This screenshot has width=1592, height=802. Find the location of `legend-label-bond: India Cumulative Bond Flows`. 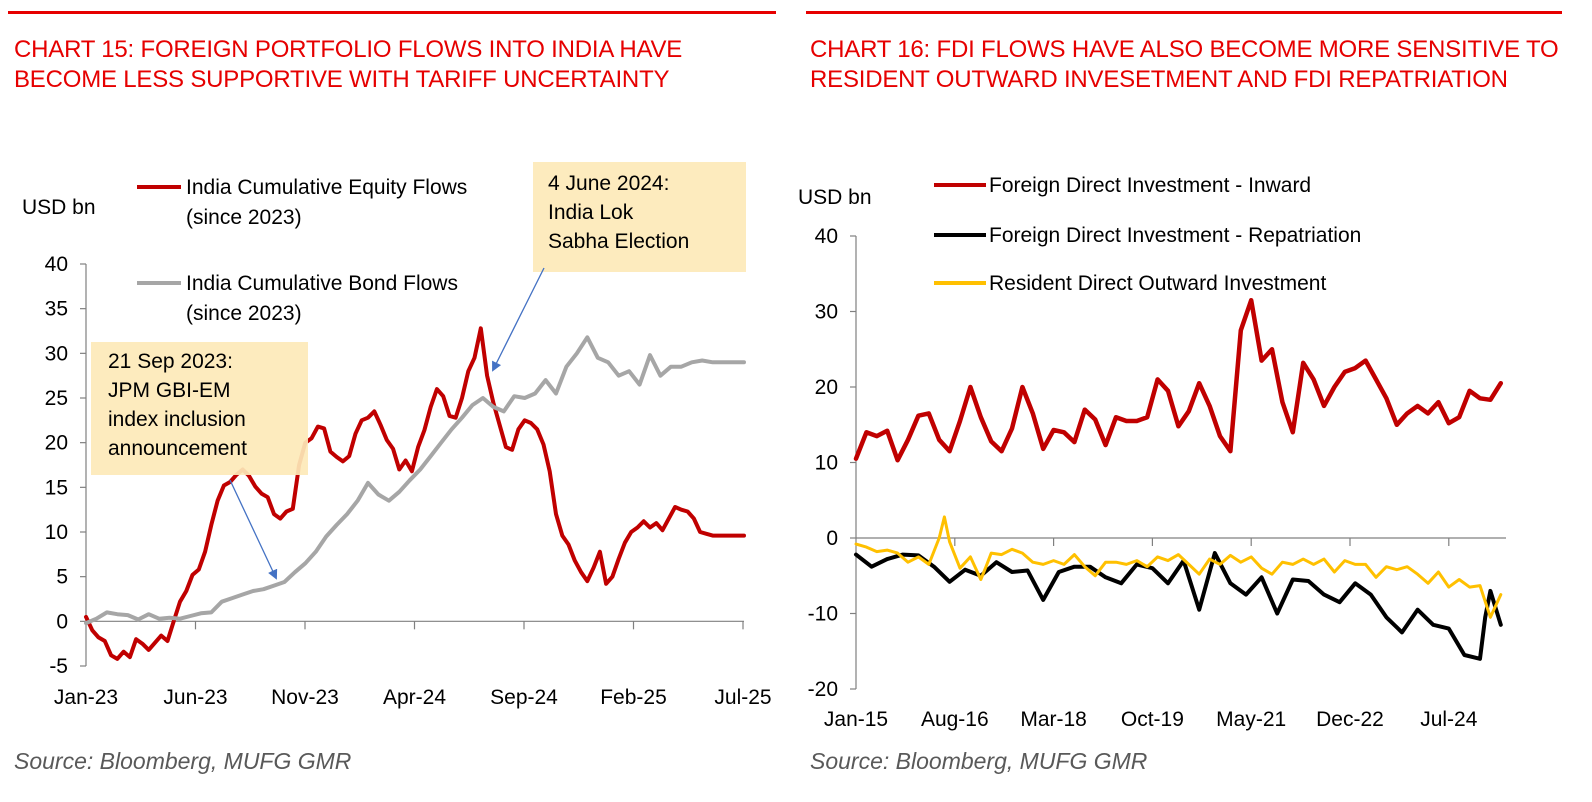

legend-label-bond: India Cumulative Bond Flows is located at coordinates (322, 283).